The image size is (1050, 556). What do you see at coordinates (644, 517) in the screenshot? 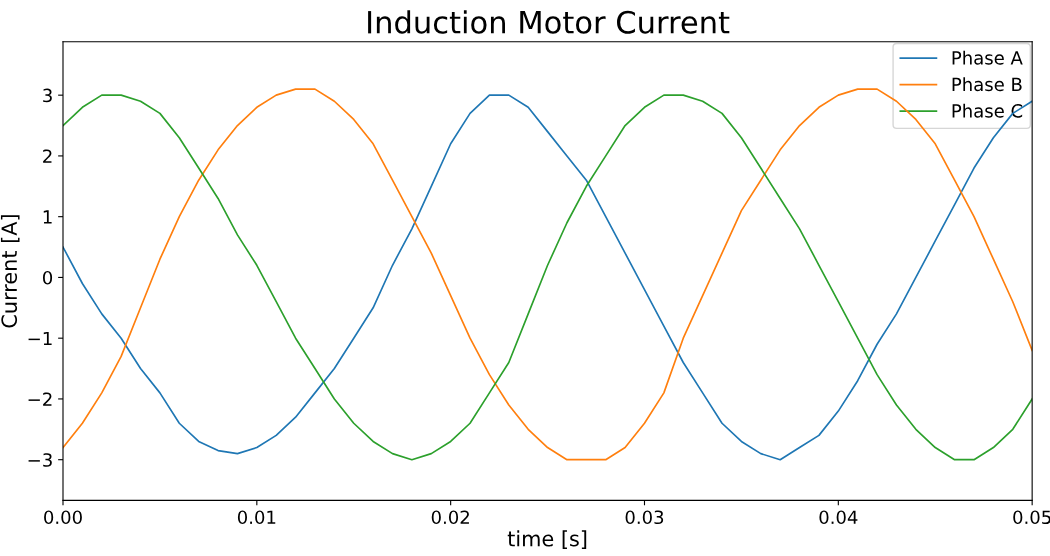
I see `x-tick-label: 0.03` at bounding box center [644, 517].